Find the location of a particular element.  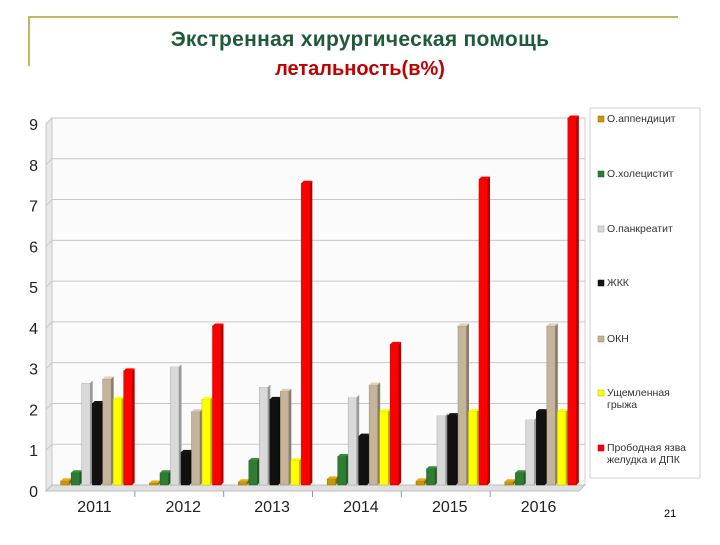

x-tick-label: 2012 is located at coordinates (183, 507).